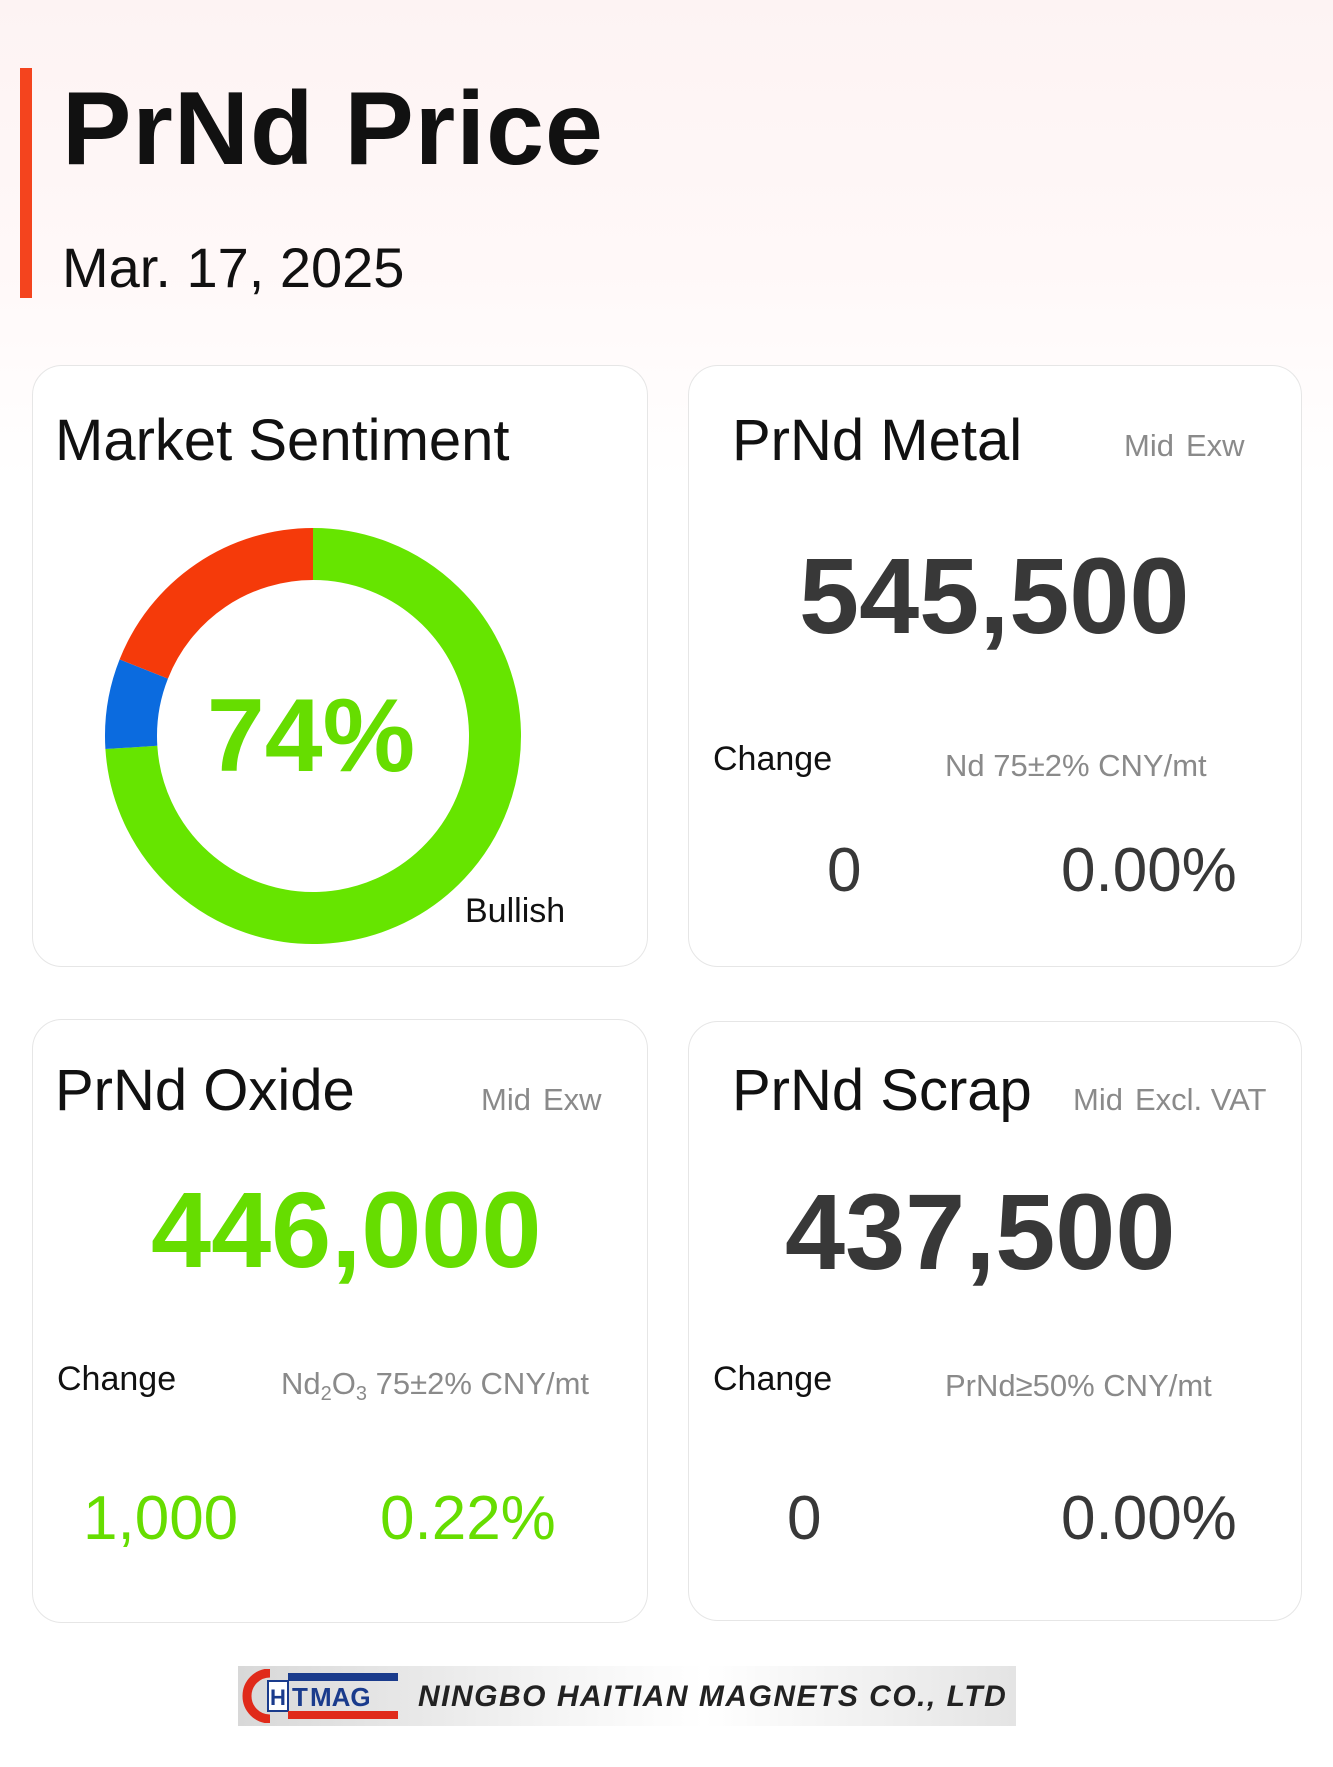  Describe the element at coordinates (137, 704) in the screenshot. I see `donut-slice-neutral` at that location.